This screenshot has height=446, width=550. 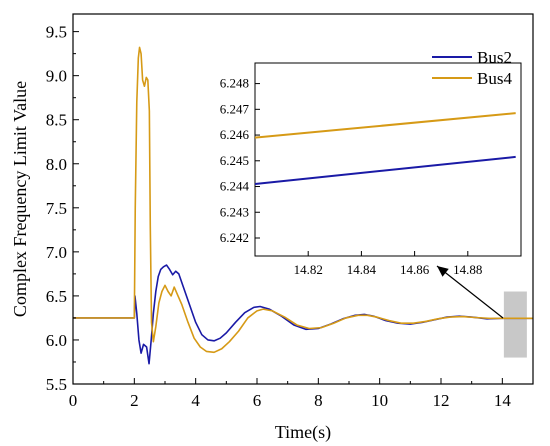 I want to click on x-tick-label: 14, so click(x=503, y=400).